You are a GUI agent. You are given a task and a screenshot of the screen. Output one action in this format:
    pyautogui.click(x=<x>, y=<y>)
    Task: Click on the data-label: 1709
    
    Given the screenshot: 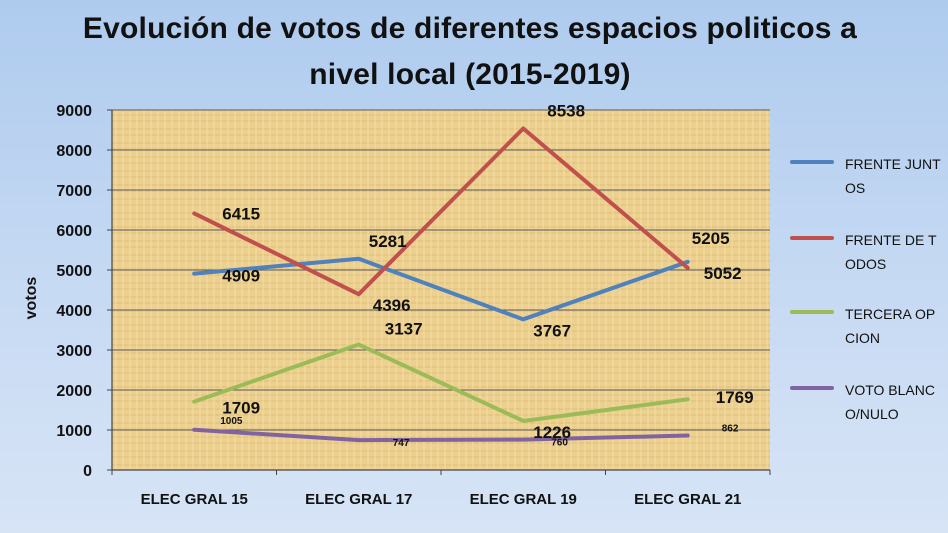 What is the action you would take?
    pyautogui.click(x=241, y=408)
    